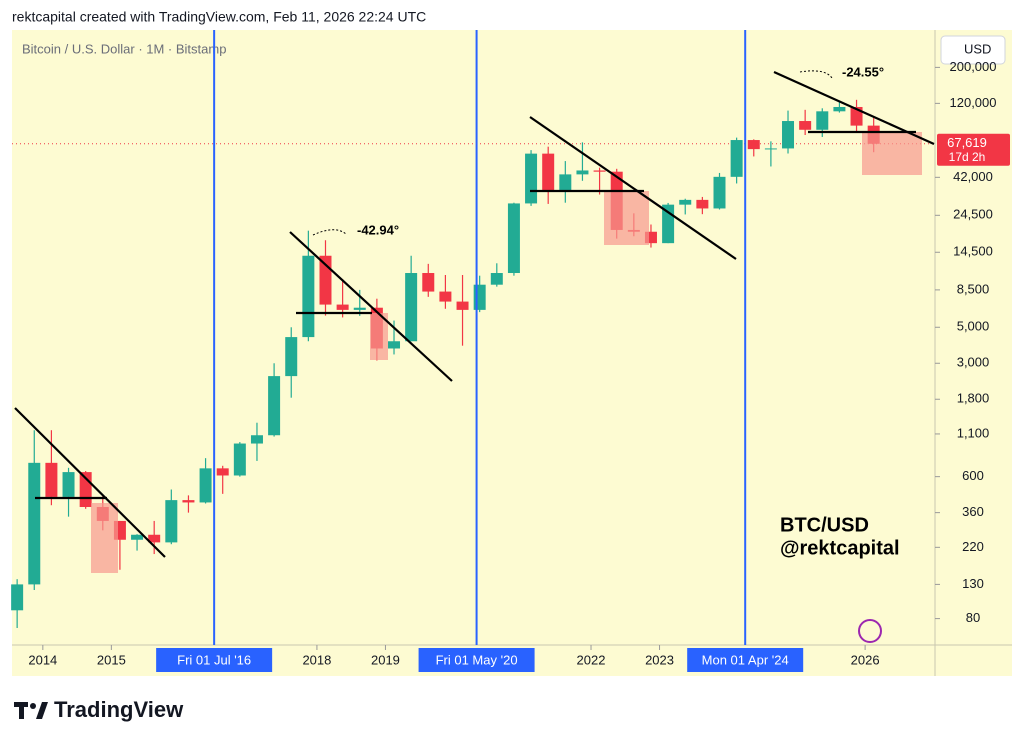  What do you see at coordinates (840, 548) in the screenshot?
I see `watermark: @rektcapital` at bounding box center [840, 548].